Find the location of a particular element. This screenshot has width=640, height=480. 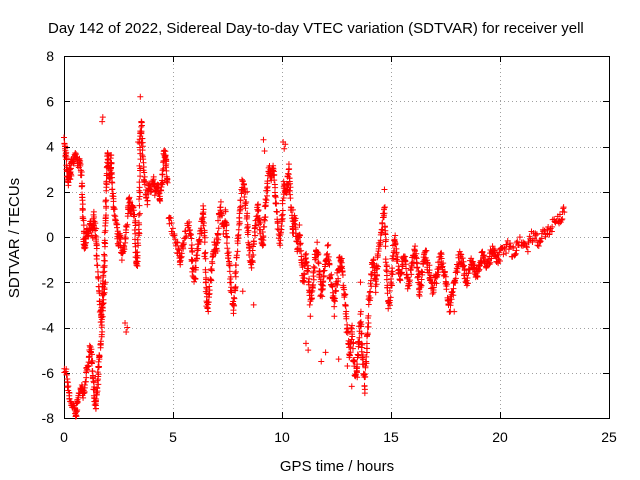

x-axis-label: GPS time / hours is located at coordinates (337, 466).